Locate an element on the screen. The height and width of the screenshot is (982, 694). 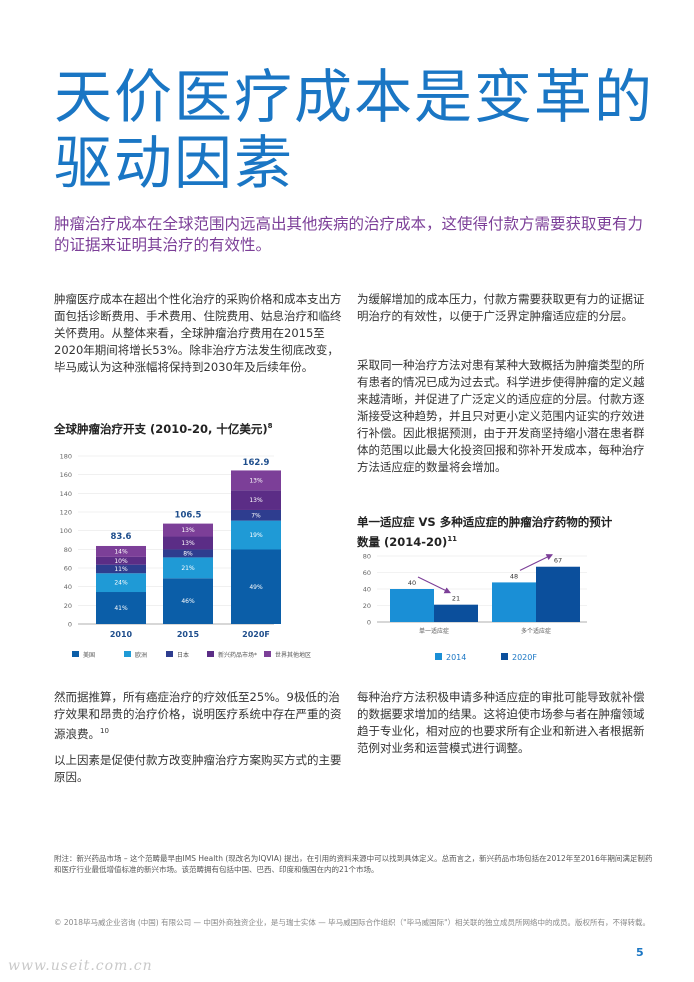
legend-label: 世界其他地区 is located at coordinates (293, 655).